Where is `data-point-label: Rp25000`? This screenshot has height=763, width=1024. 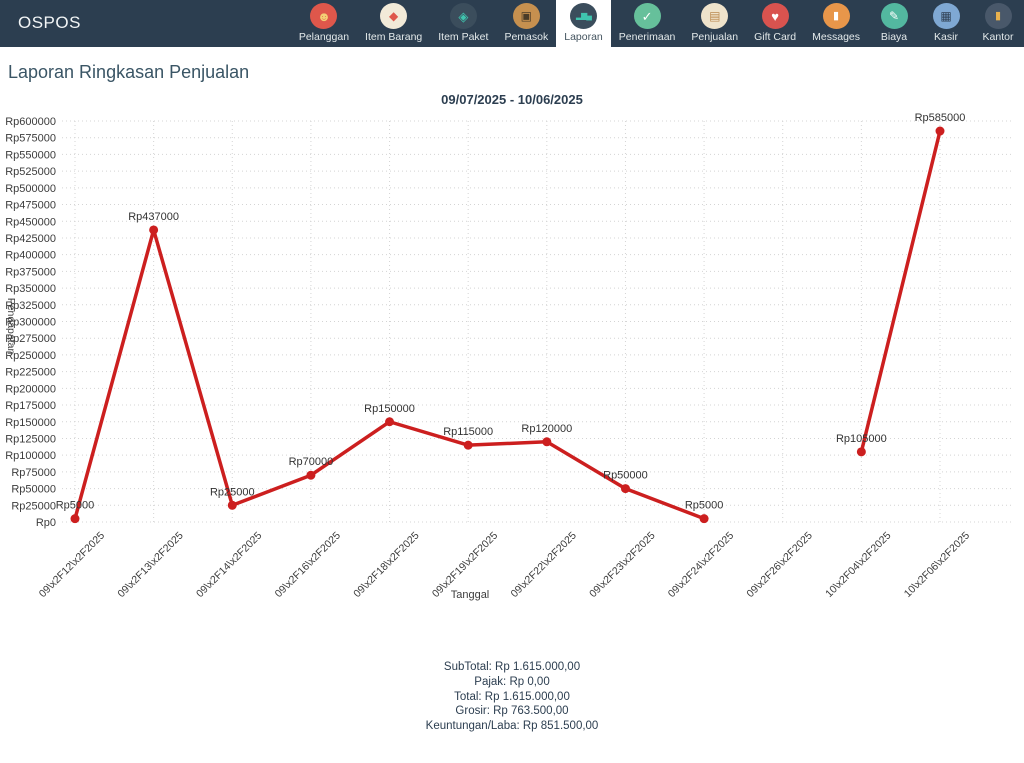
data-point-label: Rp25000 is located at coordinates (232, 492).